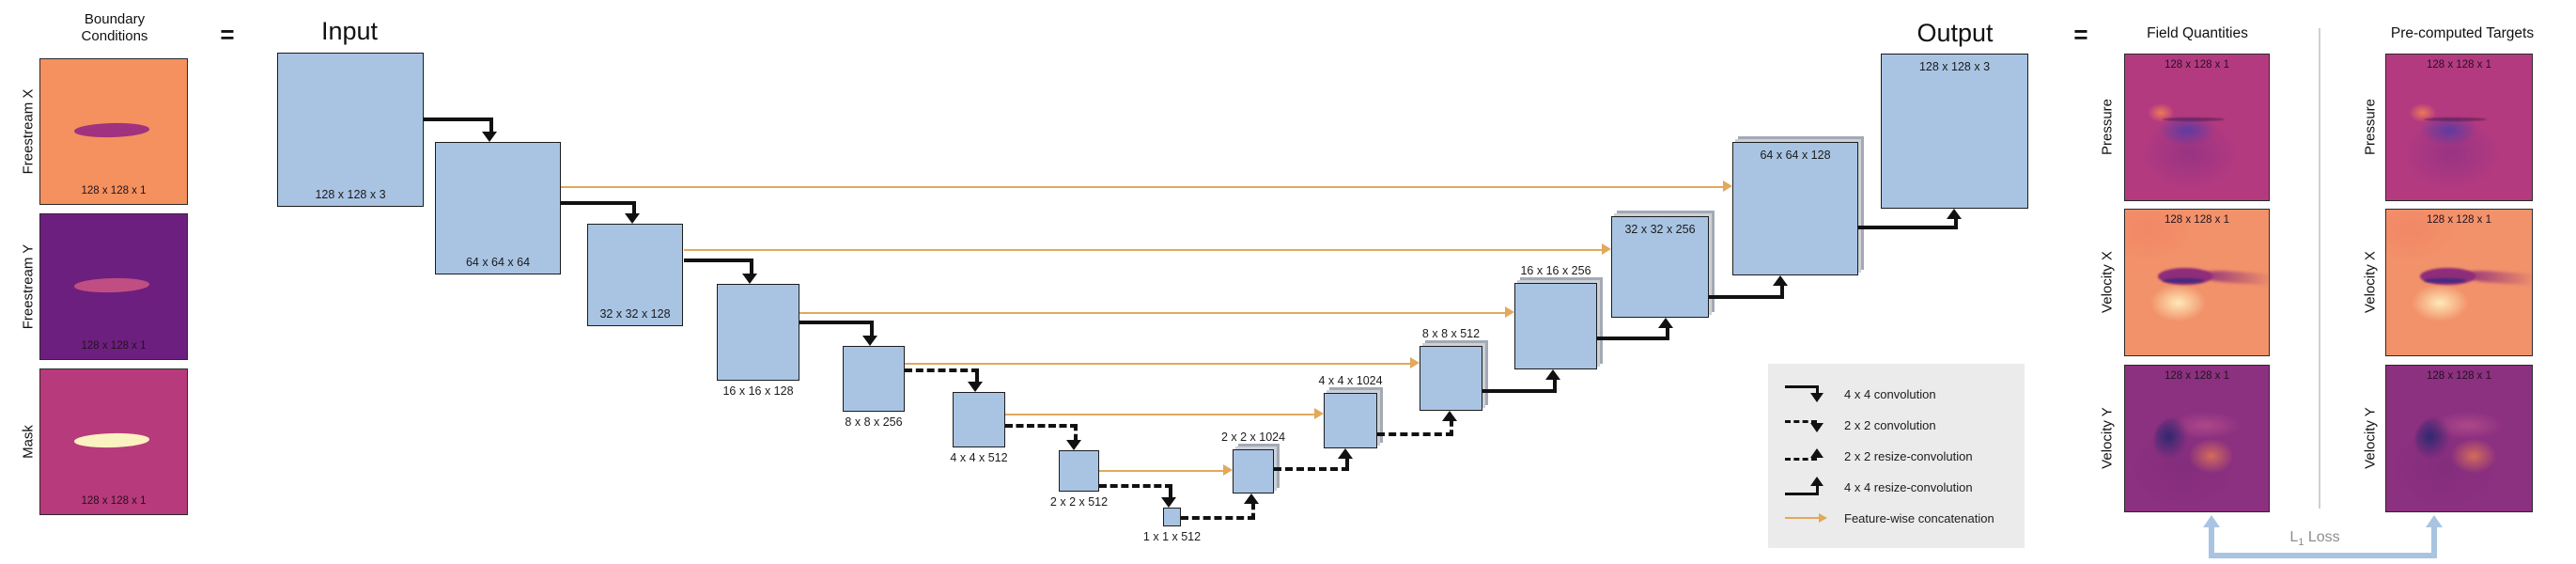  What do you see at coordinates (1908, 486) in the screenshot?
I see `legend-label: 4 x 4 resize-convolution` at bounding box center [1908, 486].